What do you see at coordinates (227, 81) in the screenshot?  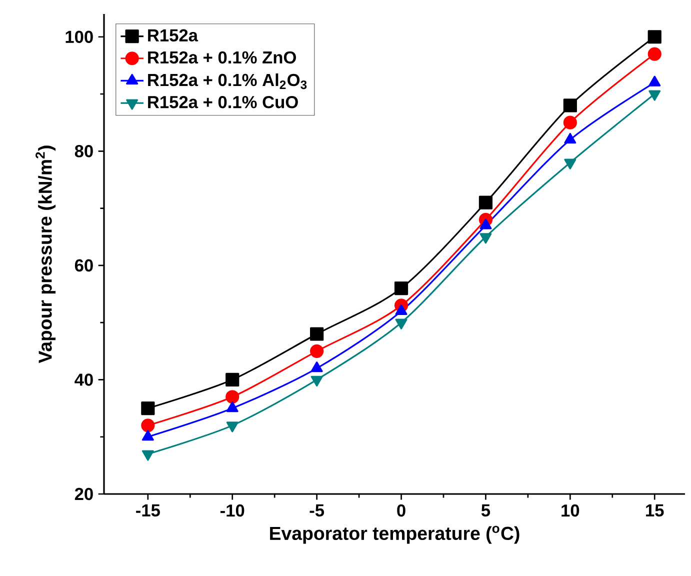 I see `legend-label: R152a + 0.1% Al$_{2}$O$_{3}$` at bounding box center [227, 81].